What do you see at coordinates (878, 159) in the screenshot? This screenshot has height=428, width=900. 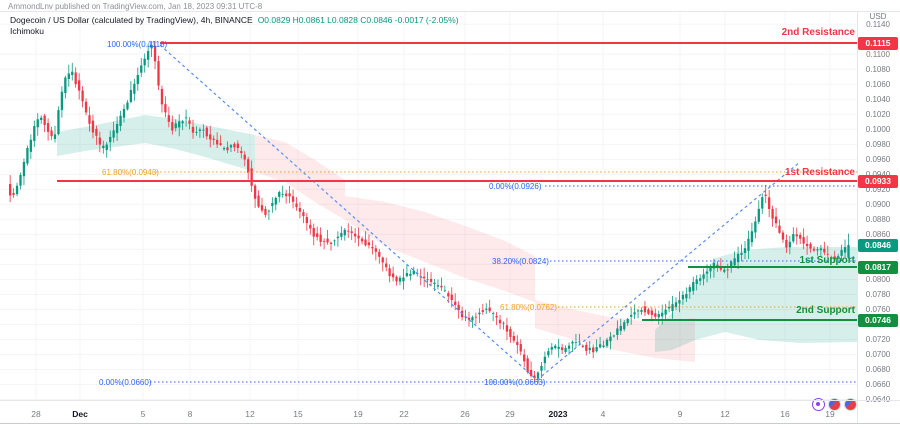 I see `price-tick-label: 0.0960` at bounding box center [878, 159].